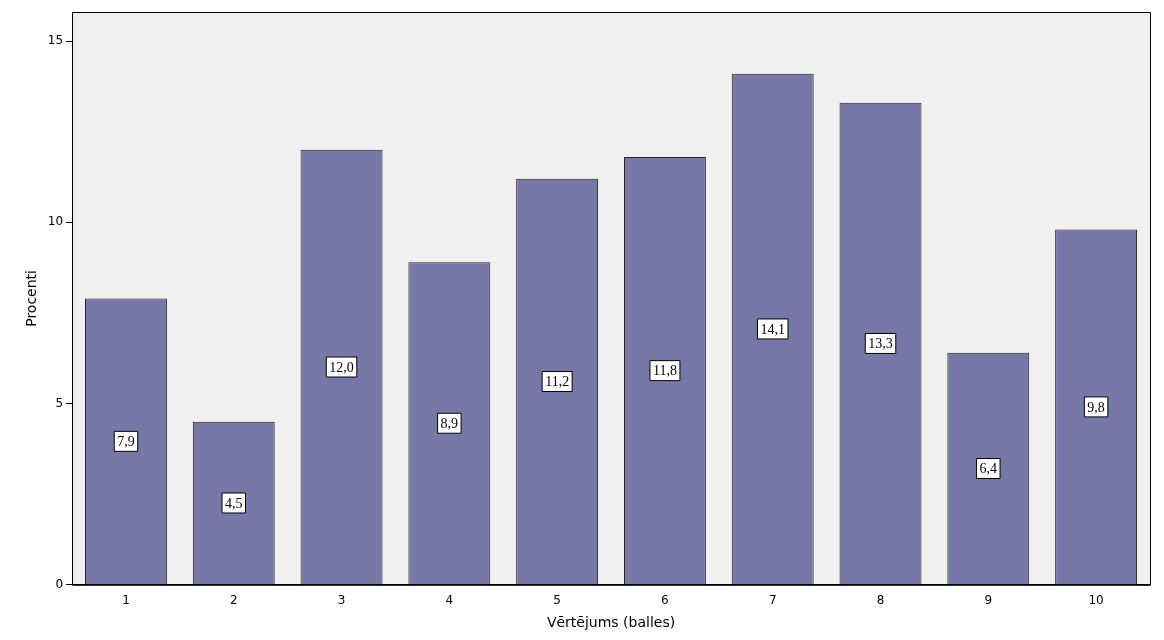  I want to click on y-tick-label: 0, so click(59, 583).